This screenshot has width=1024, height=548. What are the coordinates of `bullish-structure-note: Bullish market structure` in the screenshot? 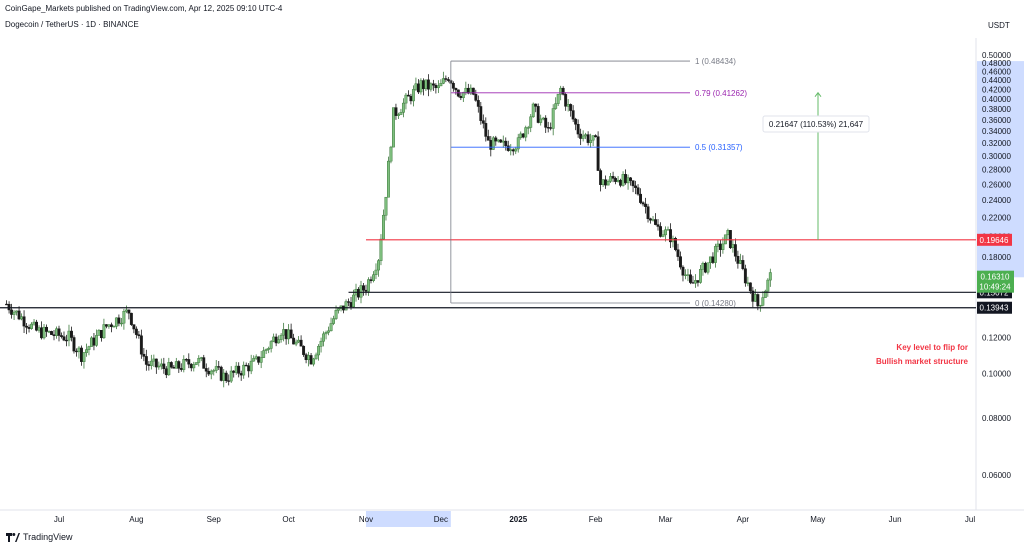 It's located at (922, 361).